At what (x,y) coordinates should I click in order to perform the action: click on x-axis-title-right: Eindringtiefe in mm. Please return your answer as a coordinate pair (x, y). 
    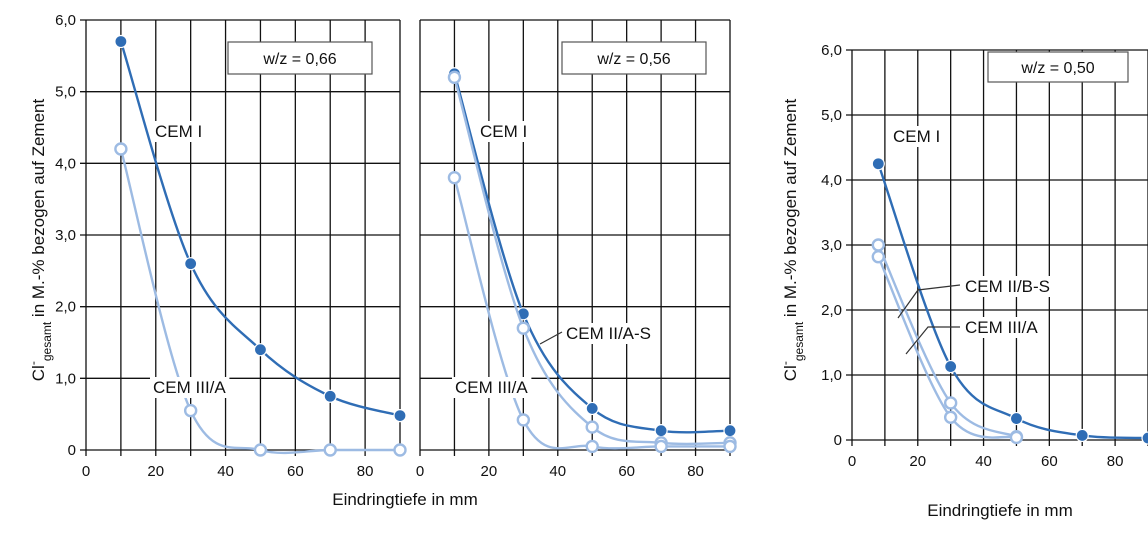
    Looking at the image, I should click on (1000, 510).